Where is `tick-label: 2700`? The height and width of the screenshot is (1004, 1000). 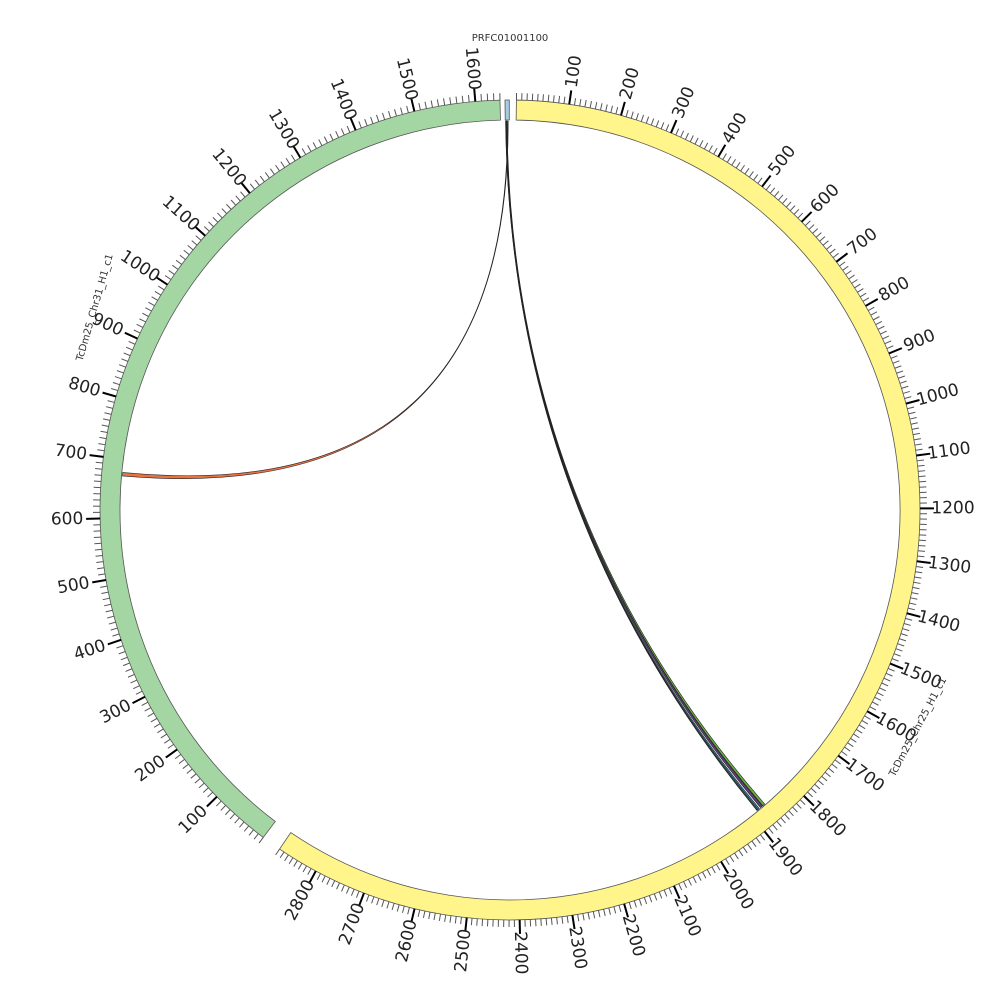 tick-label: 2700 is located at coordinates (352, 924).